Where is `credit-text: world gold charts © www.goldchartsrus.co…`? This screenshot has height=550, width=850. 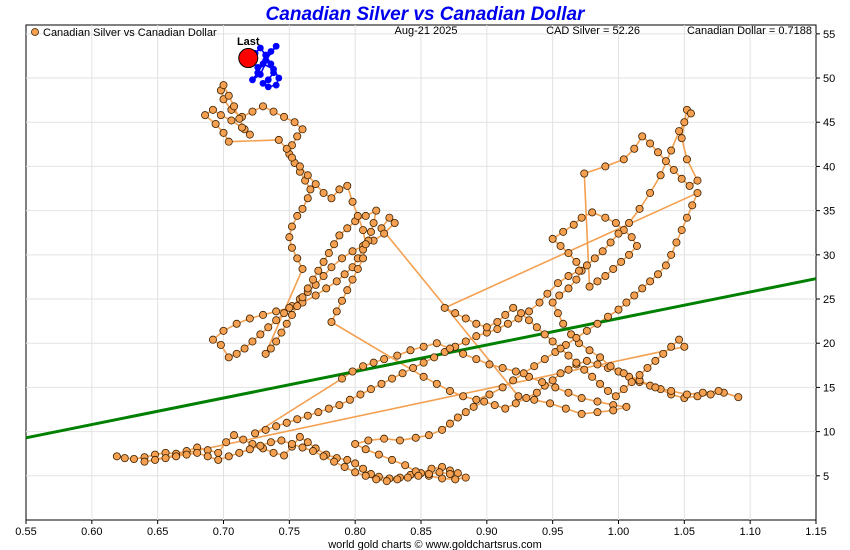 credit-text: world gold charts © www.goldchartsrus.co… is located at coordinates (434, 544).